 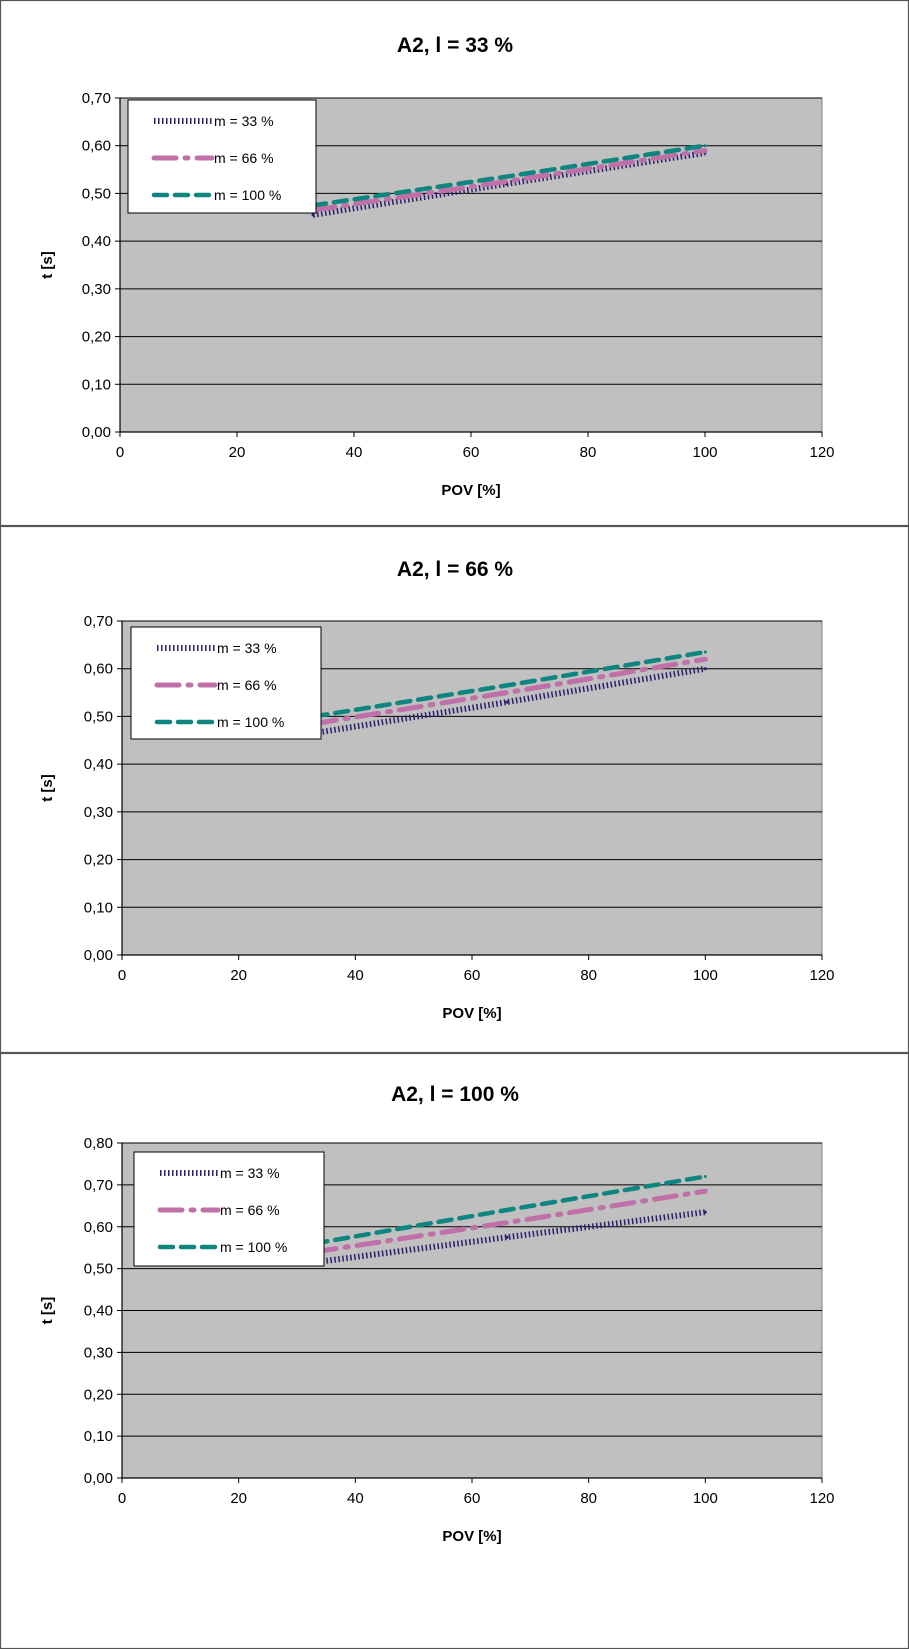 What do you see at coordinates (98, 1143) in the screenshot?
I see `y-tick-label: 0,80` at bounding box center [98, 1143].